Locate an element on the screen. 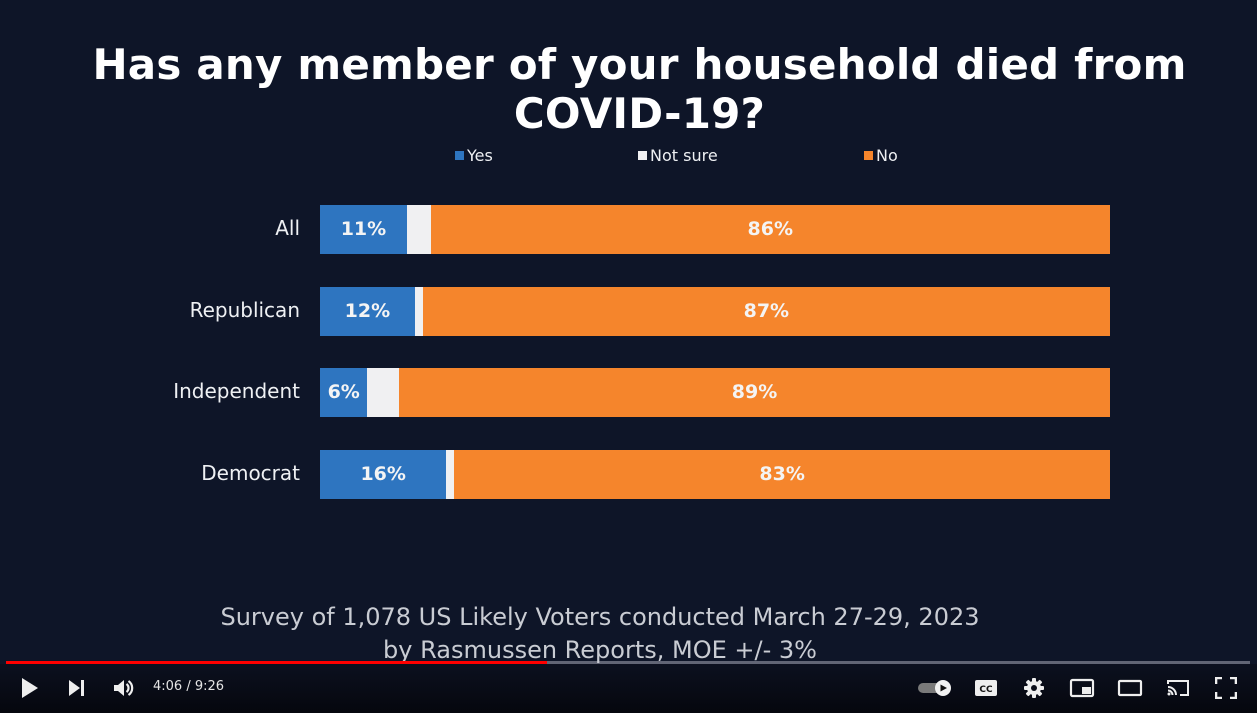  legend-item-not-sure: Not sure is located at coordinates (678, 155).